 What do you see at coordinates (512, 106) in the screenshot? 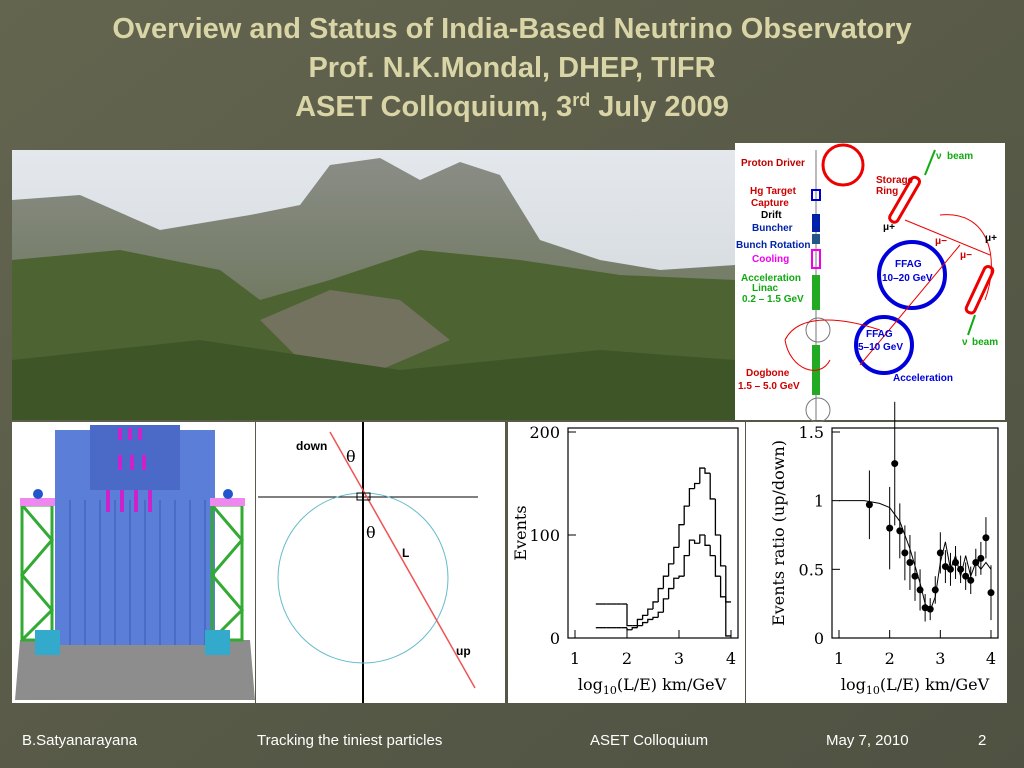
I see `title-line: ASET Colloquium, 3rd July 2009` at bounding box center [512, 106].